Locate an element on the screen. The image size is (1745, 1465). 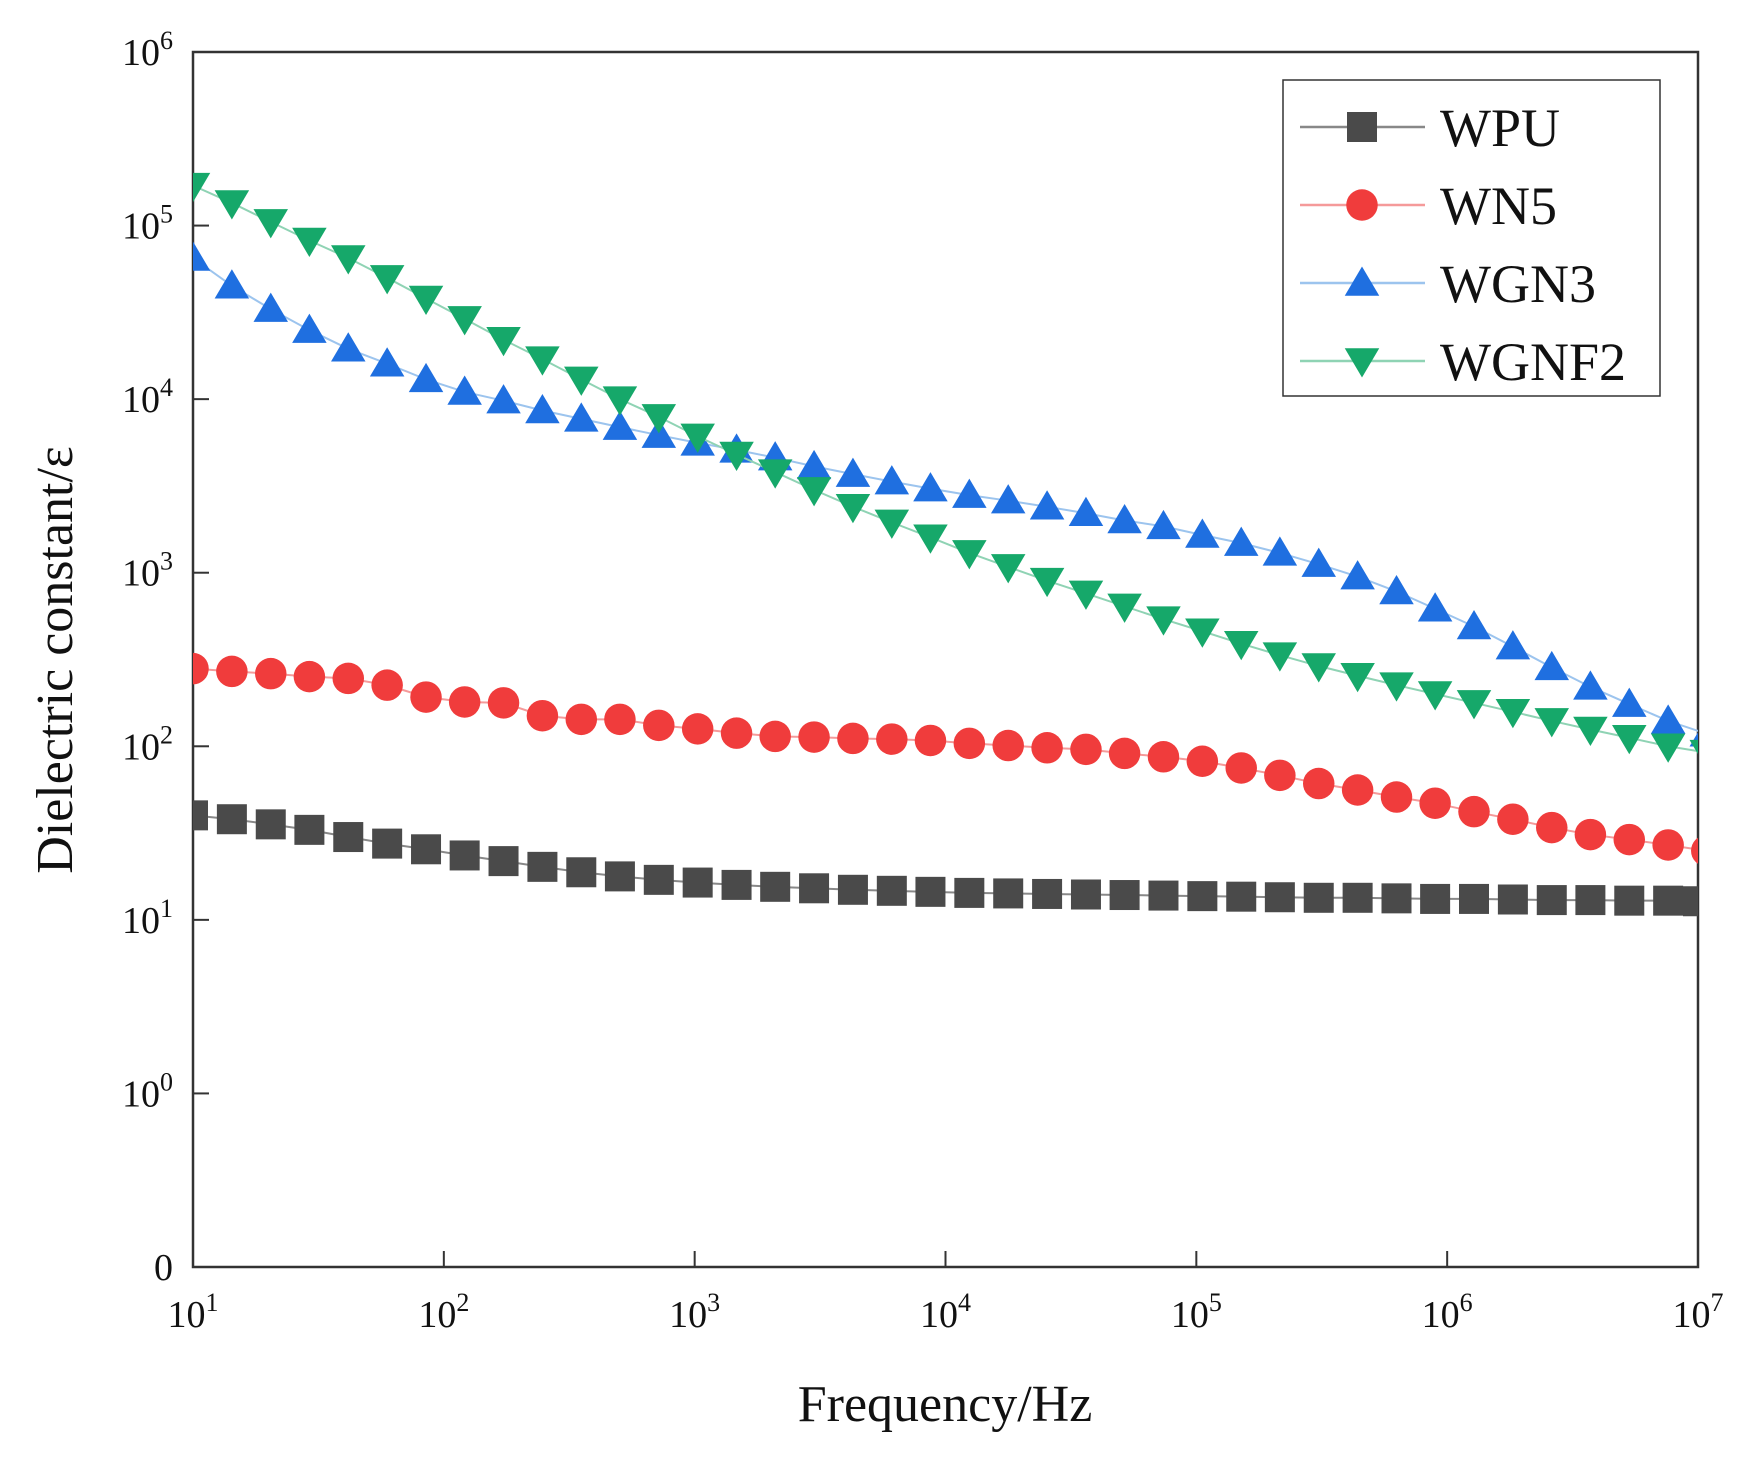
legend-label: WGNF2 is located at coordinates (1533, 362).